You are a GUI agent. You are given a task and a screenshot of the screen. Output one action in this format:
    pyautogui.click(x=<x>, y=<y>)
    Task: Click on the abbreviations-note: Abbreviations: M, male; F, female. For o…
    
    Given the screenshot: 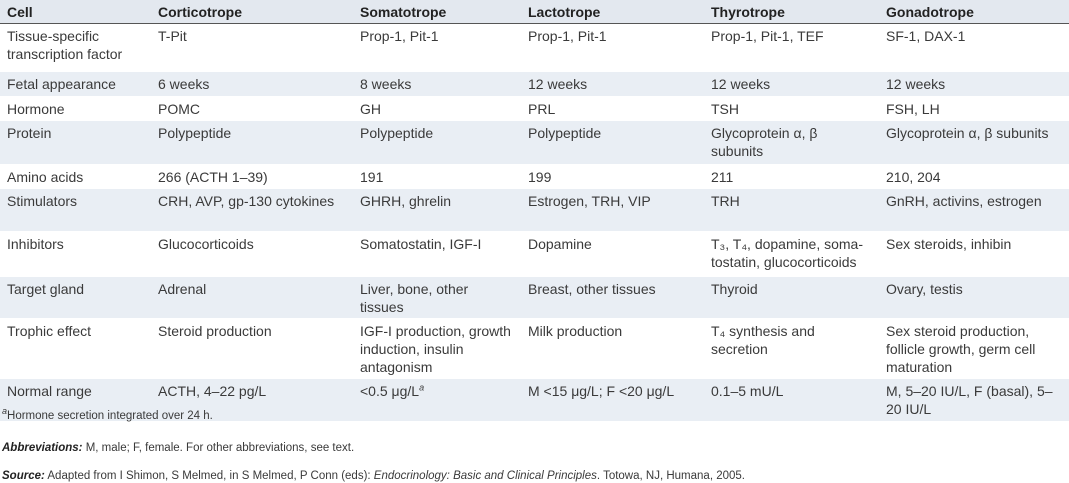 What is the action you would take?
    pyautogui.click(x=178, y=448)
    